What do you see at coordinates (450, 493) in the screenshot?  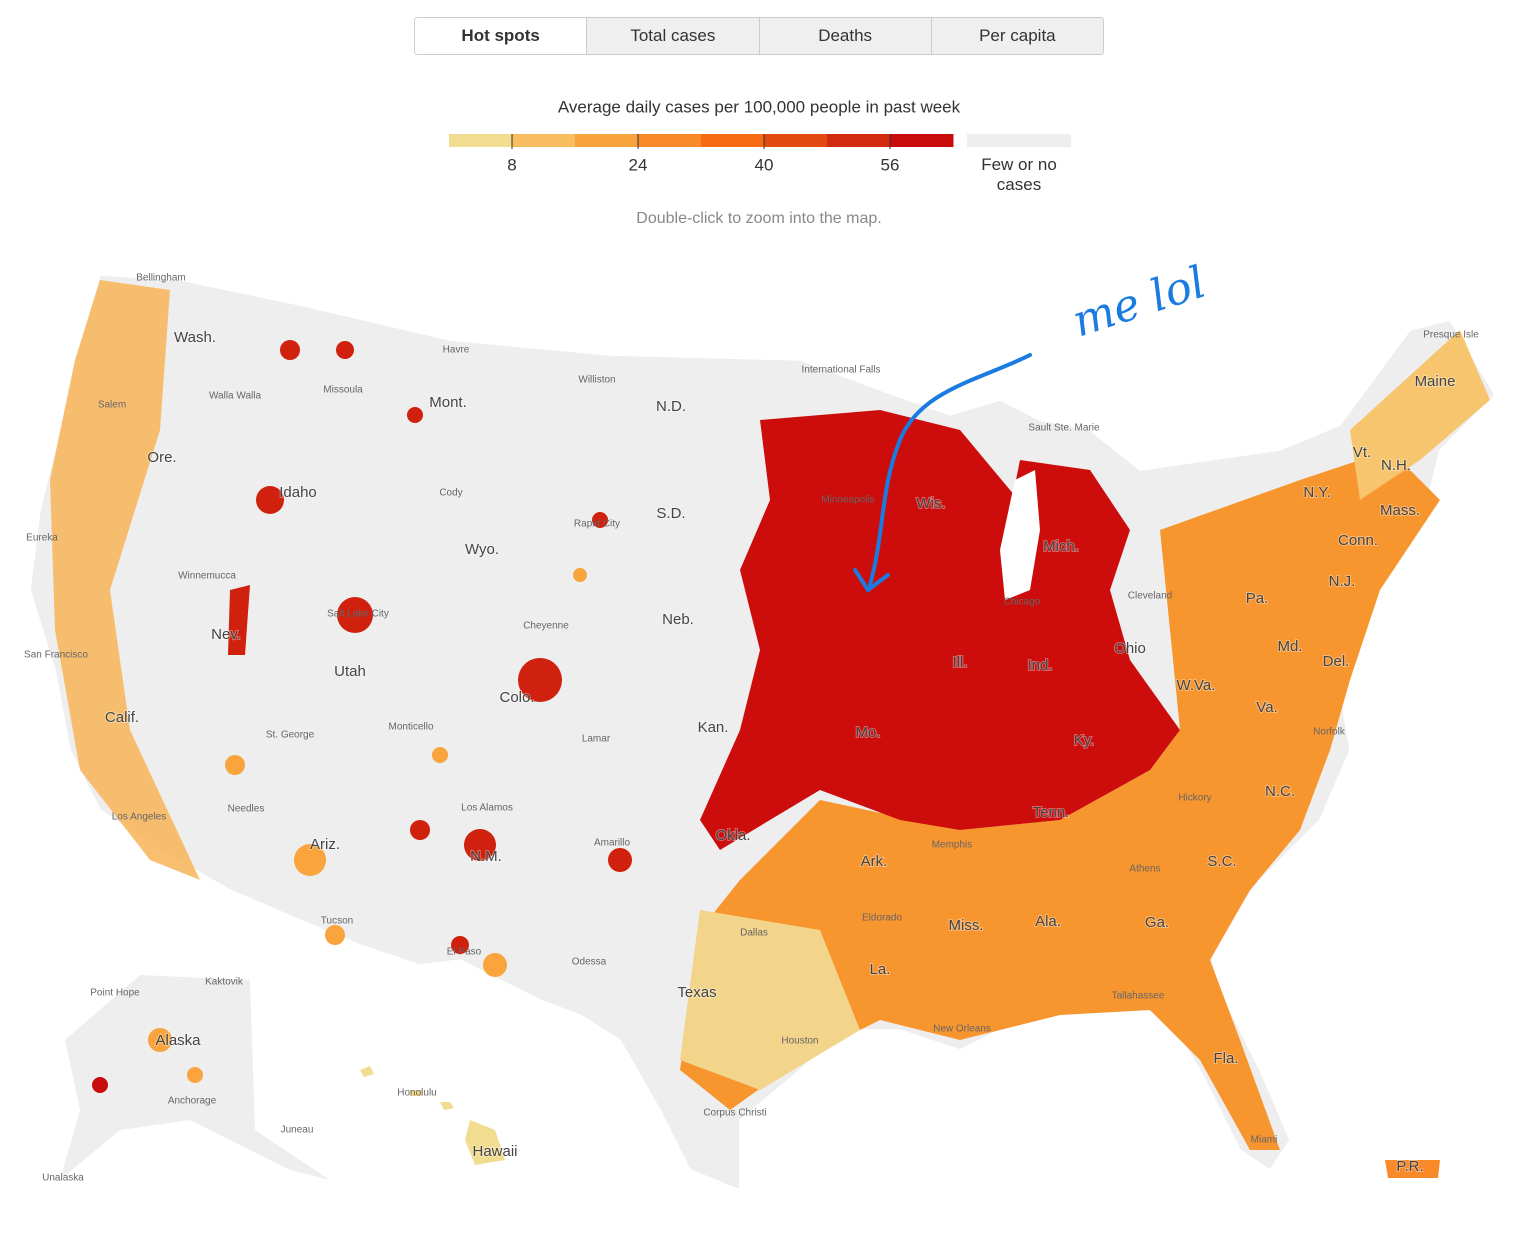 I see `city-label: Cody` at bounding box center [450, 493].